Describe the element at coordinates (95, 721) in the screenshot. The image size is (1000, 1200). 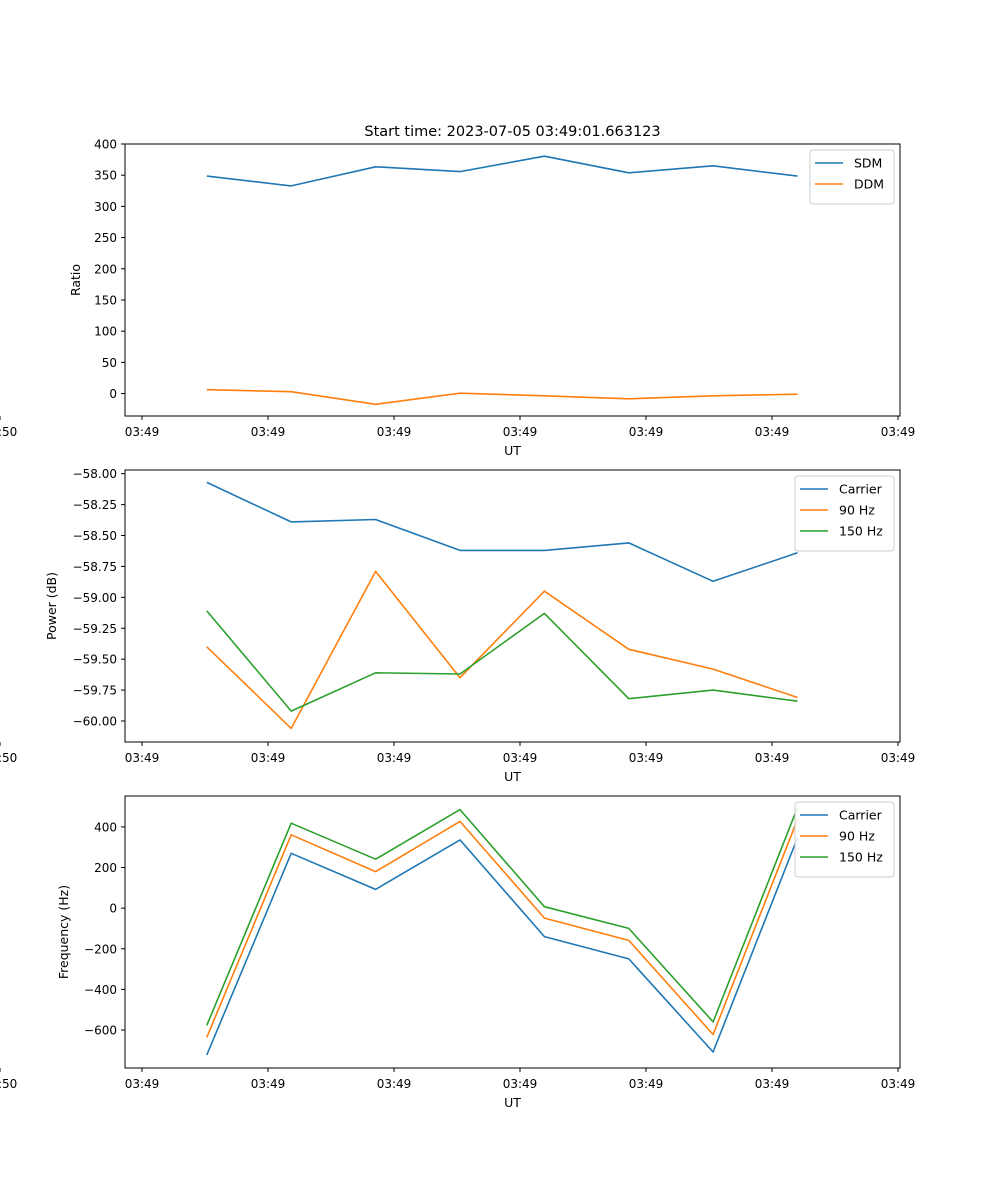
I see `power-y-tick-label: −60.00` at that location.